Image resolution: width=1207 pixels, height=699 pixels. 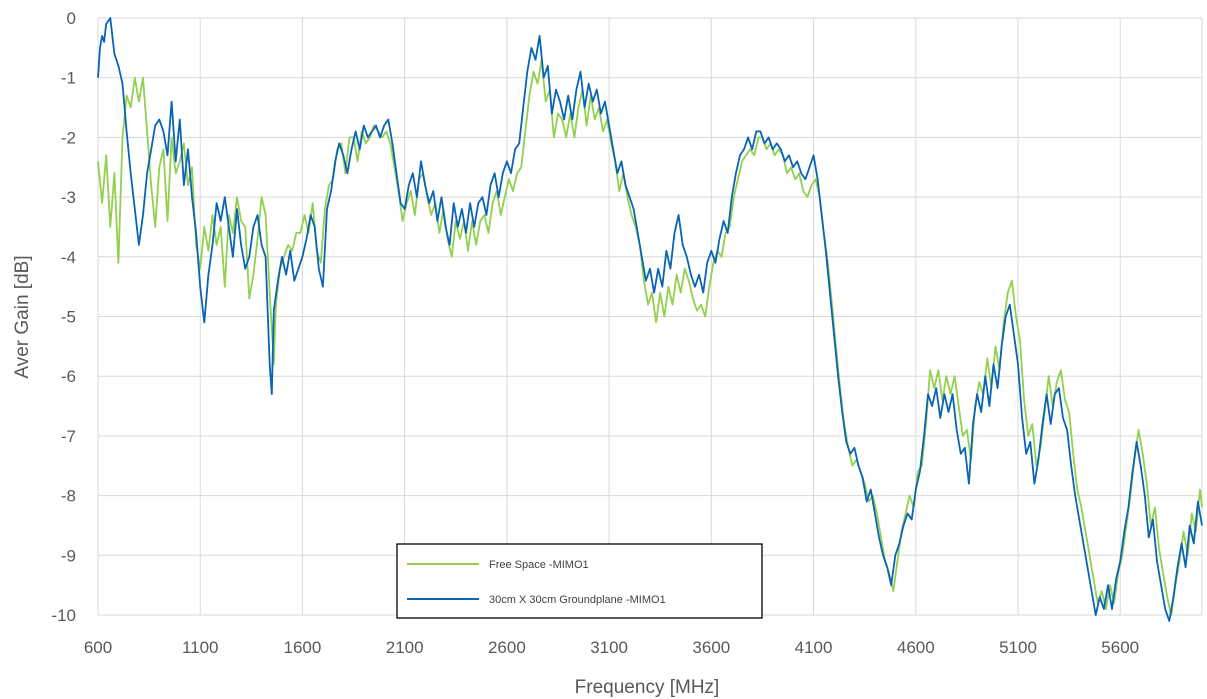 What do you see at coordinates (71, 18) in the screenshot?
I see `y-tick-label: 0` at bounding box center [71, 18].